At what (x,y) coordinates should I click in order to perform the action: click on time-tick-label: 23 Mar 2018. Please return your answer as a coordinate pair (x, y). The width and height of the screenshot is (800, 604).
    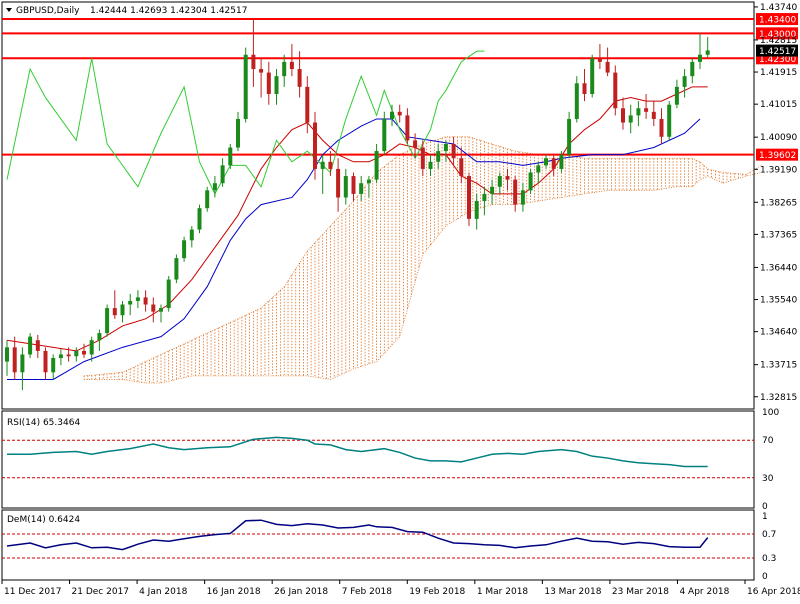
    Looking at the image, I should click on (640, 592).